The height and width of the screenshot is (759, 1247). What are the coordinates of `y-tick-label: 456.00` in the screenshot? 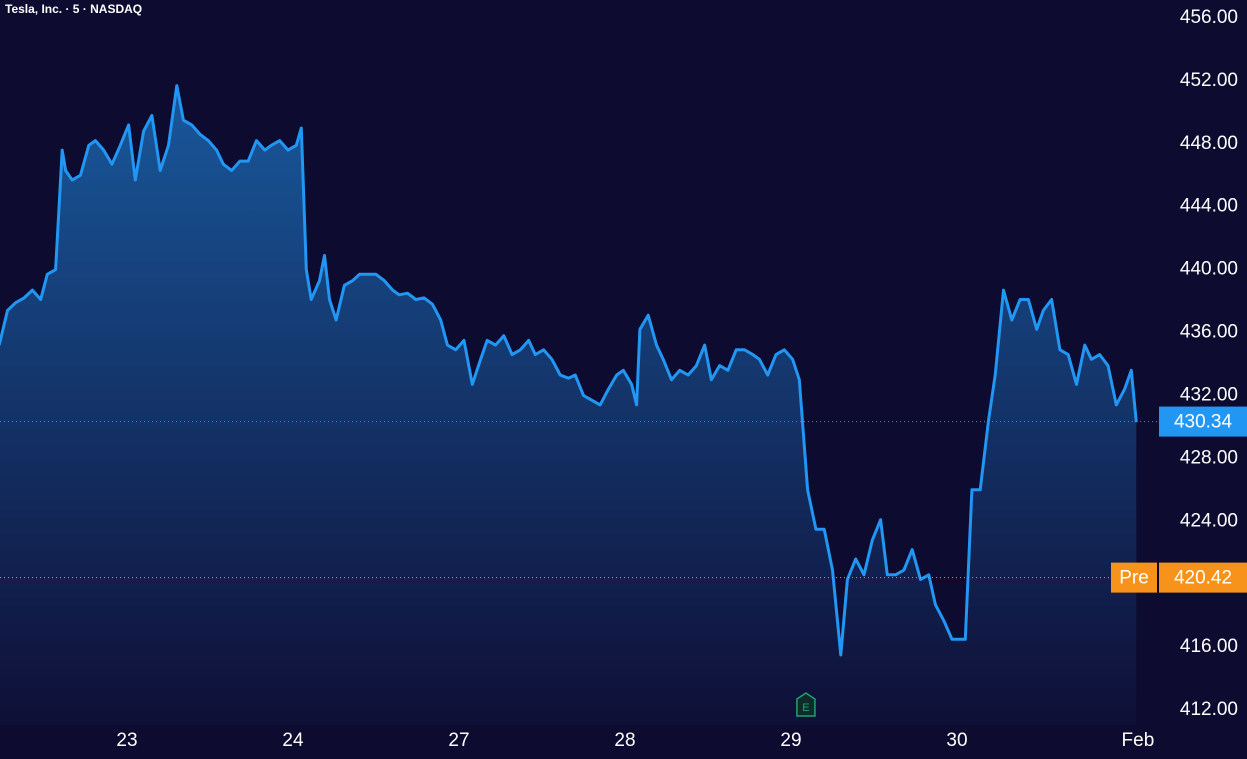 It's located at (1209, 17).